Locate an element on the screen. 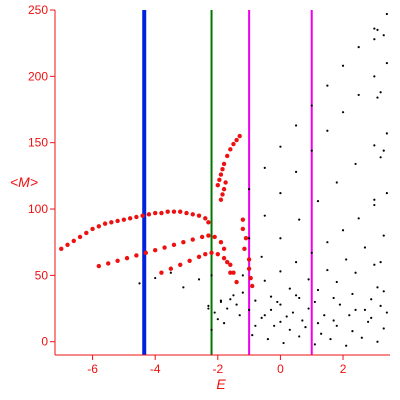 The height and width of the screenshot is (400, 400). y-tick-label: 100 is located at coordinates (38, 209).